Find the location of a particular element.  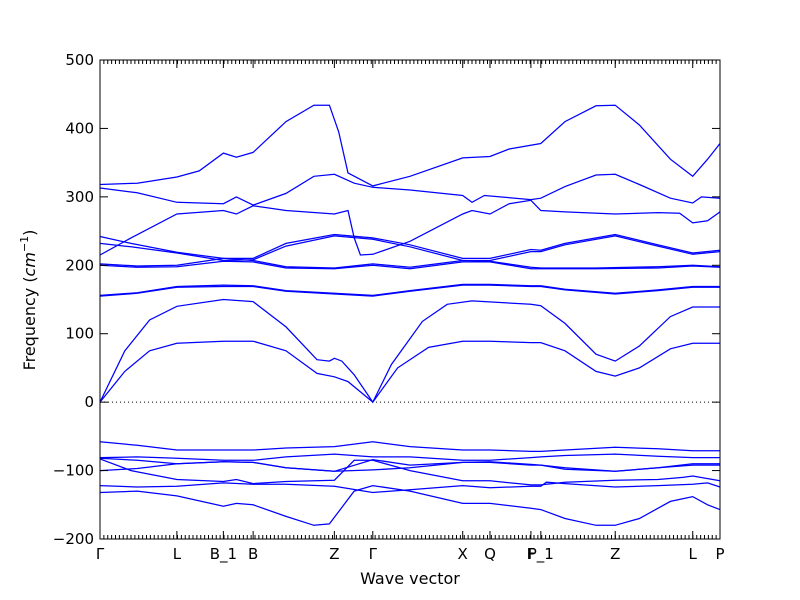

y-tick-label: 0 is located at coordinates (89, 402).